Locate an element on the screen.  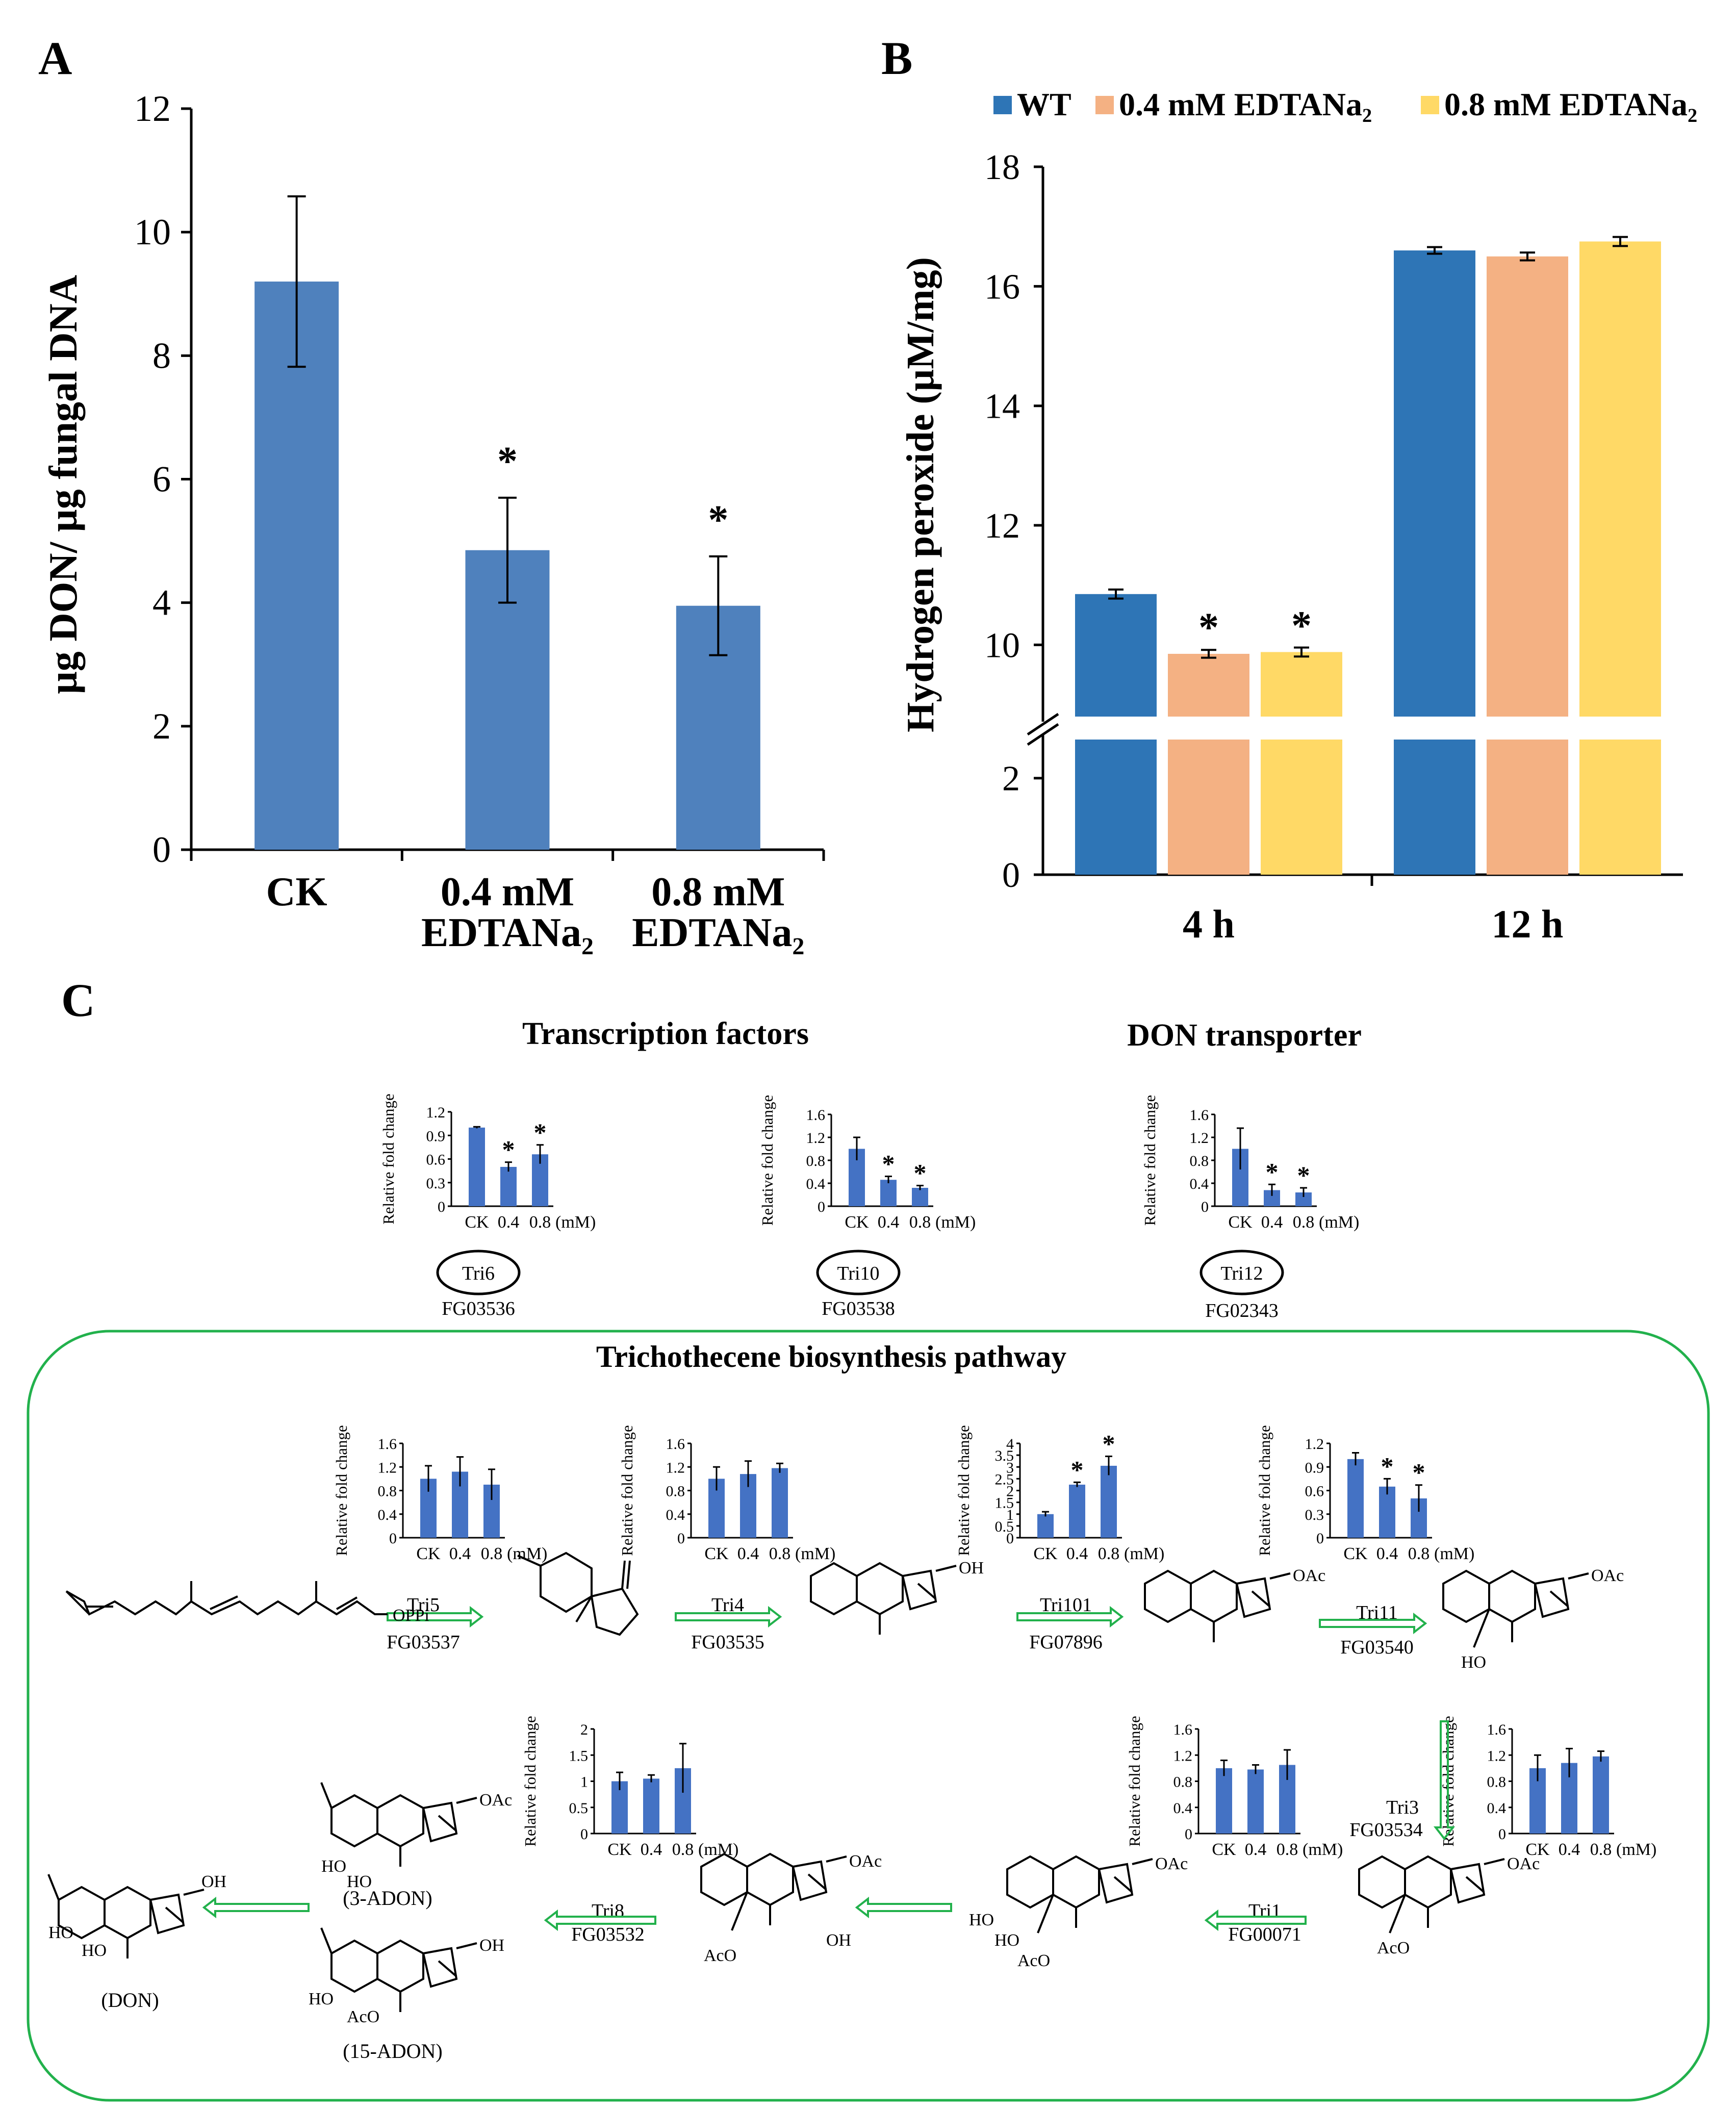
b-axis-break-mark is located at coordinates (1043, 724).